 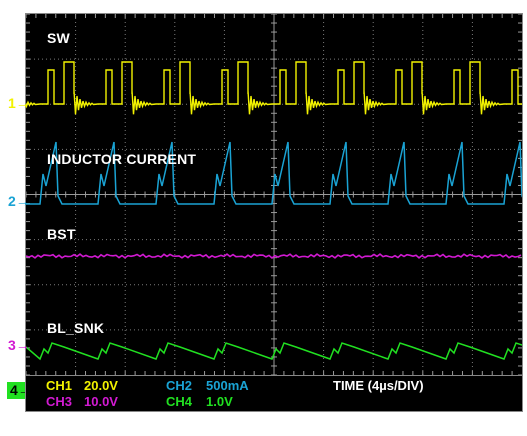 What do you see at coordinates (12, 345) in the screenshot?
I see `channel3-marker-number: 3` at bounding box center [12, 345].